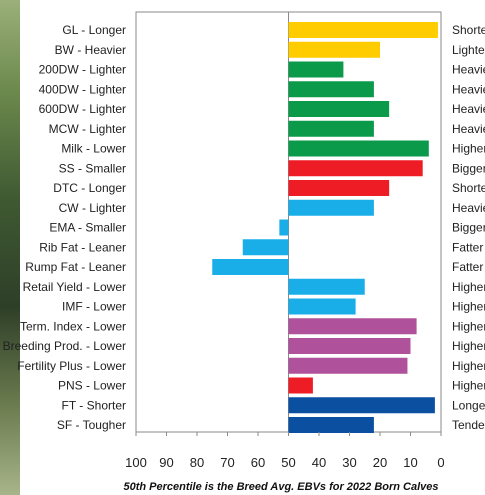  Describe the element at coordinates (468, 405) in the screenshot. I see `direction-label: Longer` at that location.